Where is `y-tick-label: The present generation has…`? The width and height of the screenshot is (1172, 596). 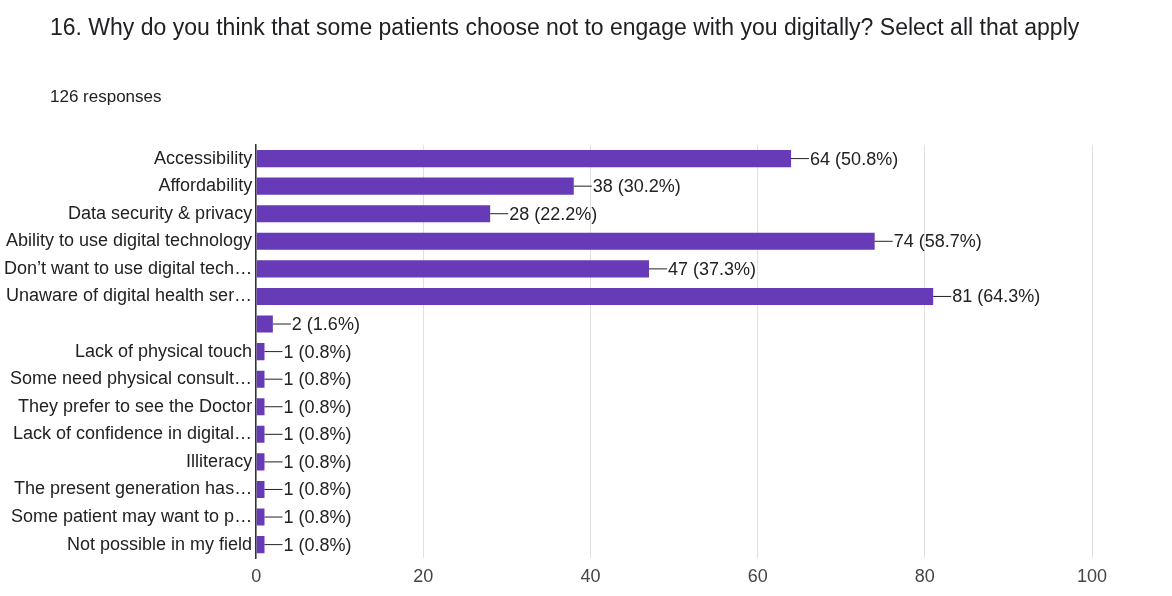 y-tick-label: The present generation has… is located at coordinates (133, 488).